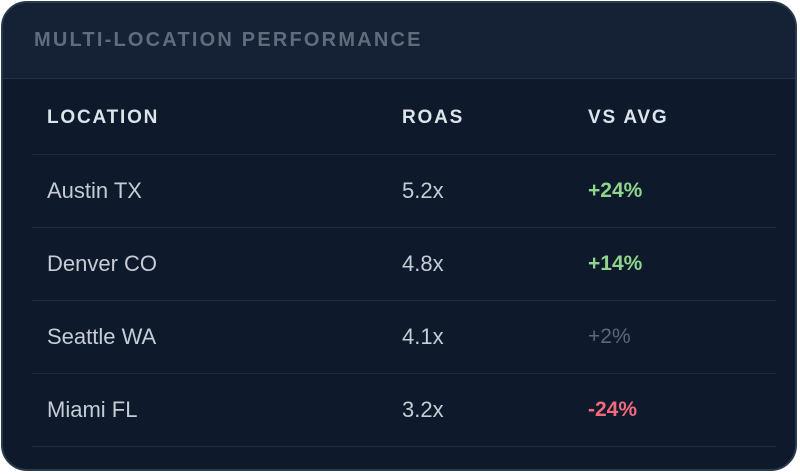 The height and width of the screenshot is (474, 800). I want to click on roas-cell: 4.8x, so click(423, 263).